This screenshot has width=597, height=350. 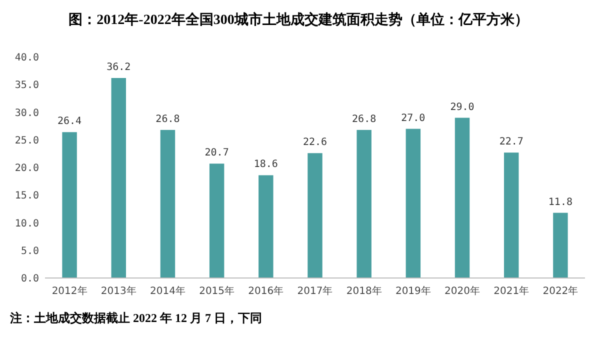 I want to click on y-tick-label: 15.0, so click(x=26, y=196).